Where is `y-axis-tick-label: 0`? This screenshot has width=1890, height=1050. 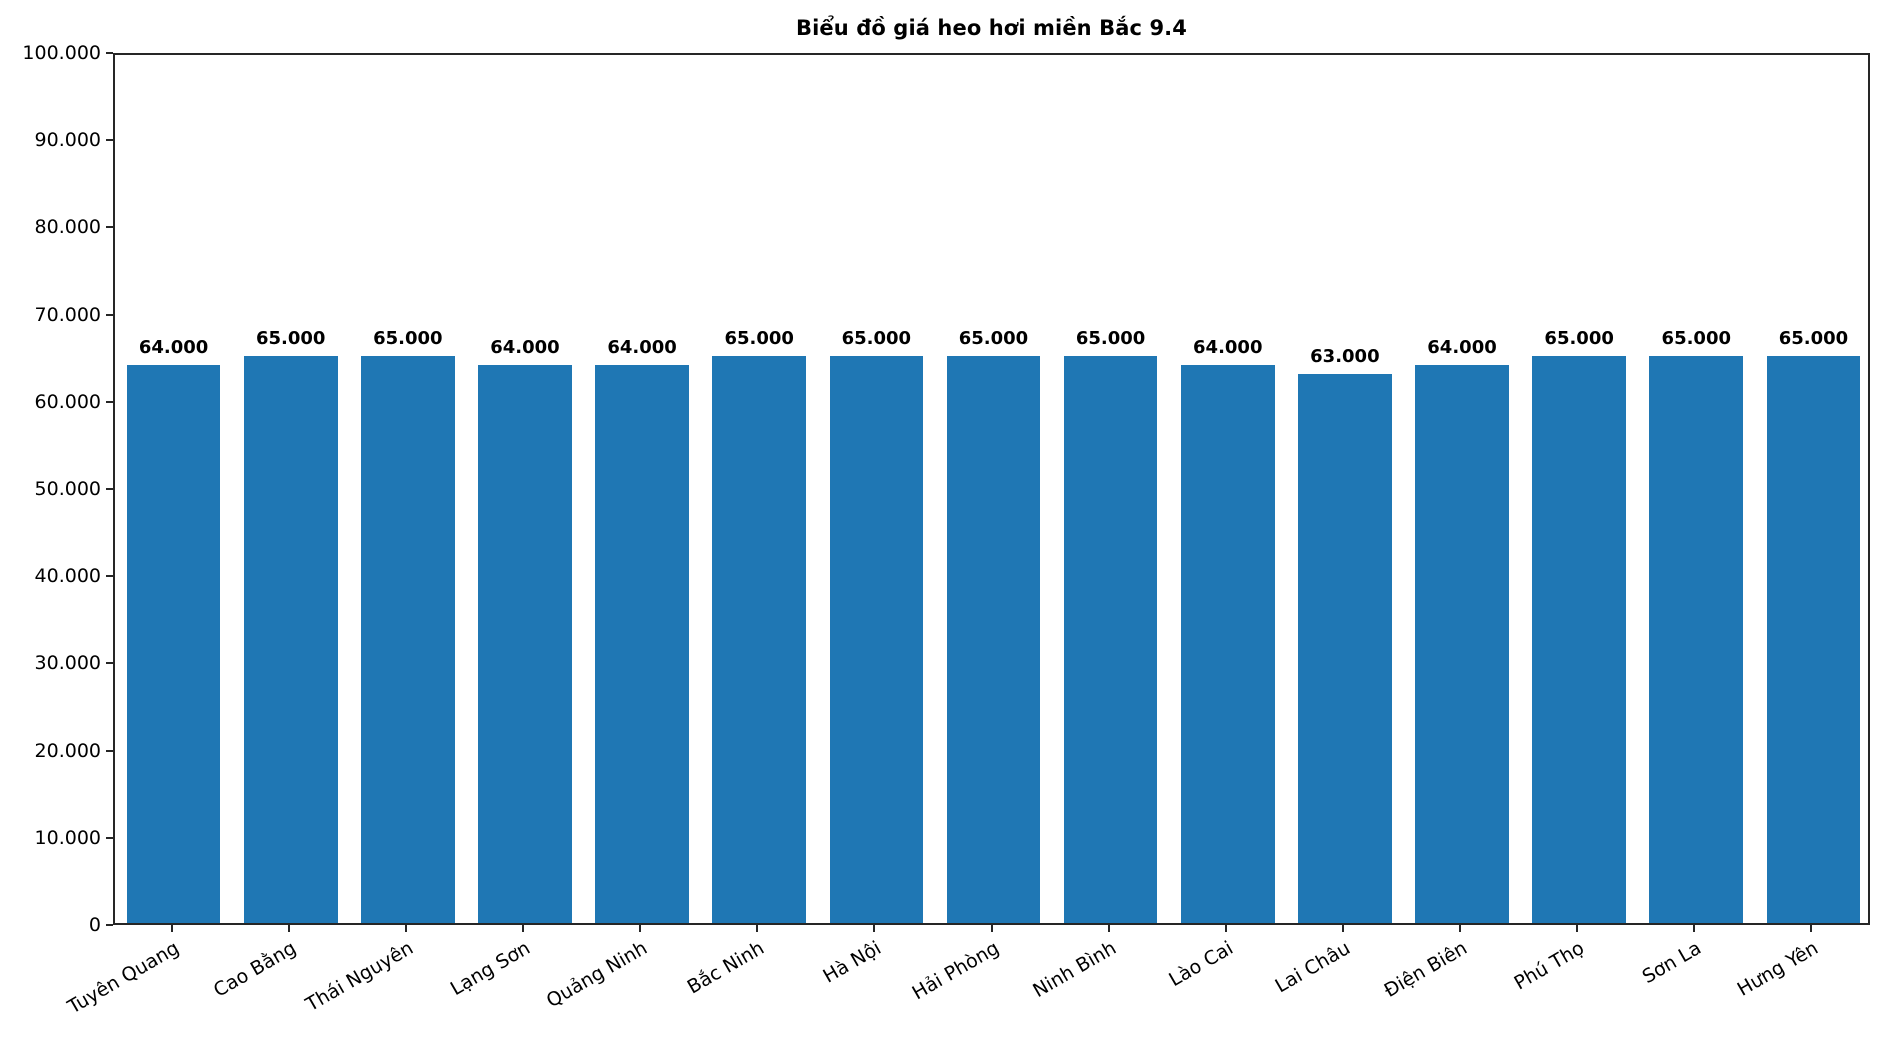
y-axis-tick-label: 0 is located at coordinates (94, 925).